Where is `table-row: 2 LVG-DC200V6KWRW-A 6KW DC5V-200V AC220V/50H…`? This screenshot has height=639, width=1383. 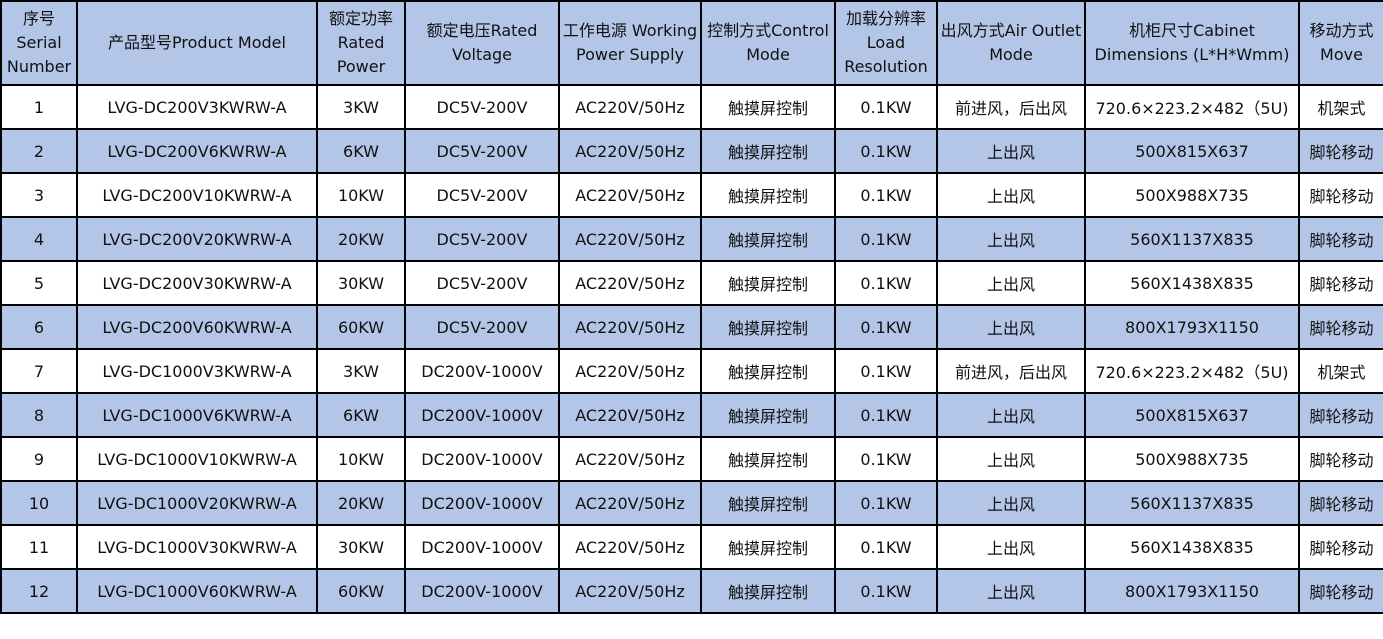
table-row: 2 LVG-DC200V6KWRW-A 6KW DC5V-200V AC220V/50H… is located at coordinates (691, 151).